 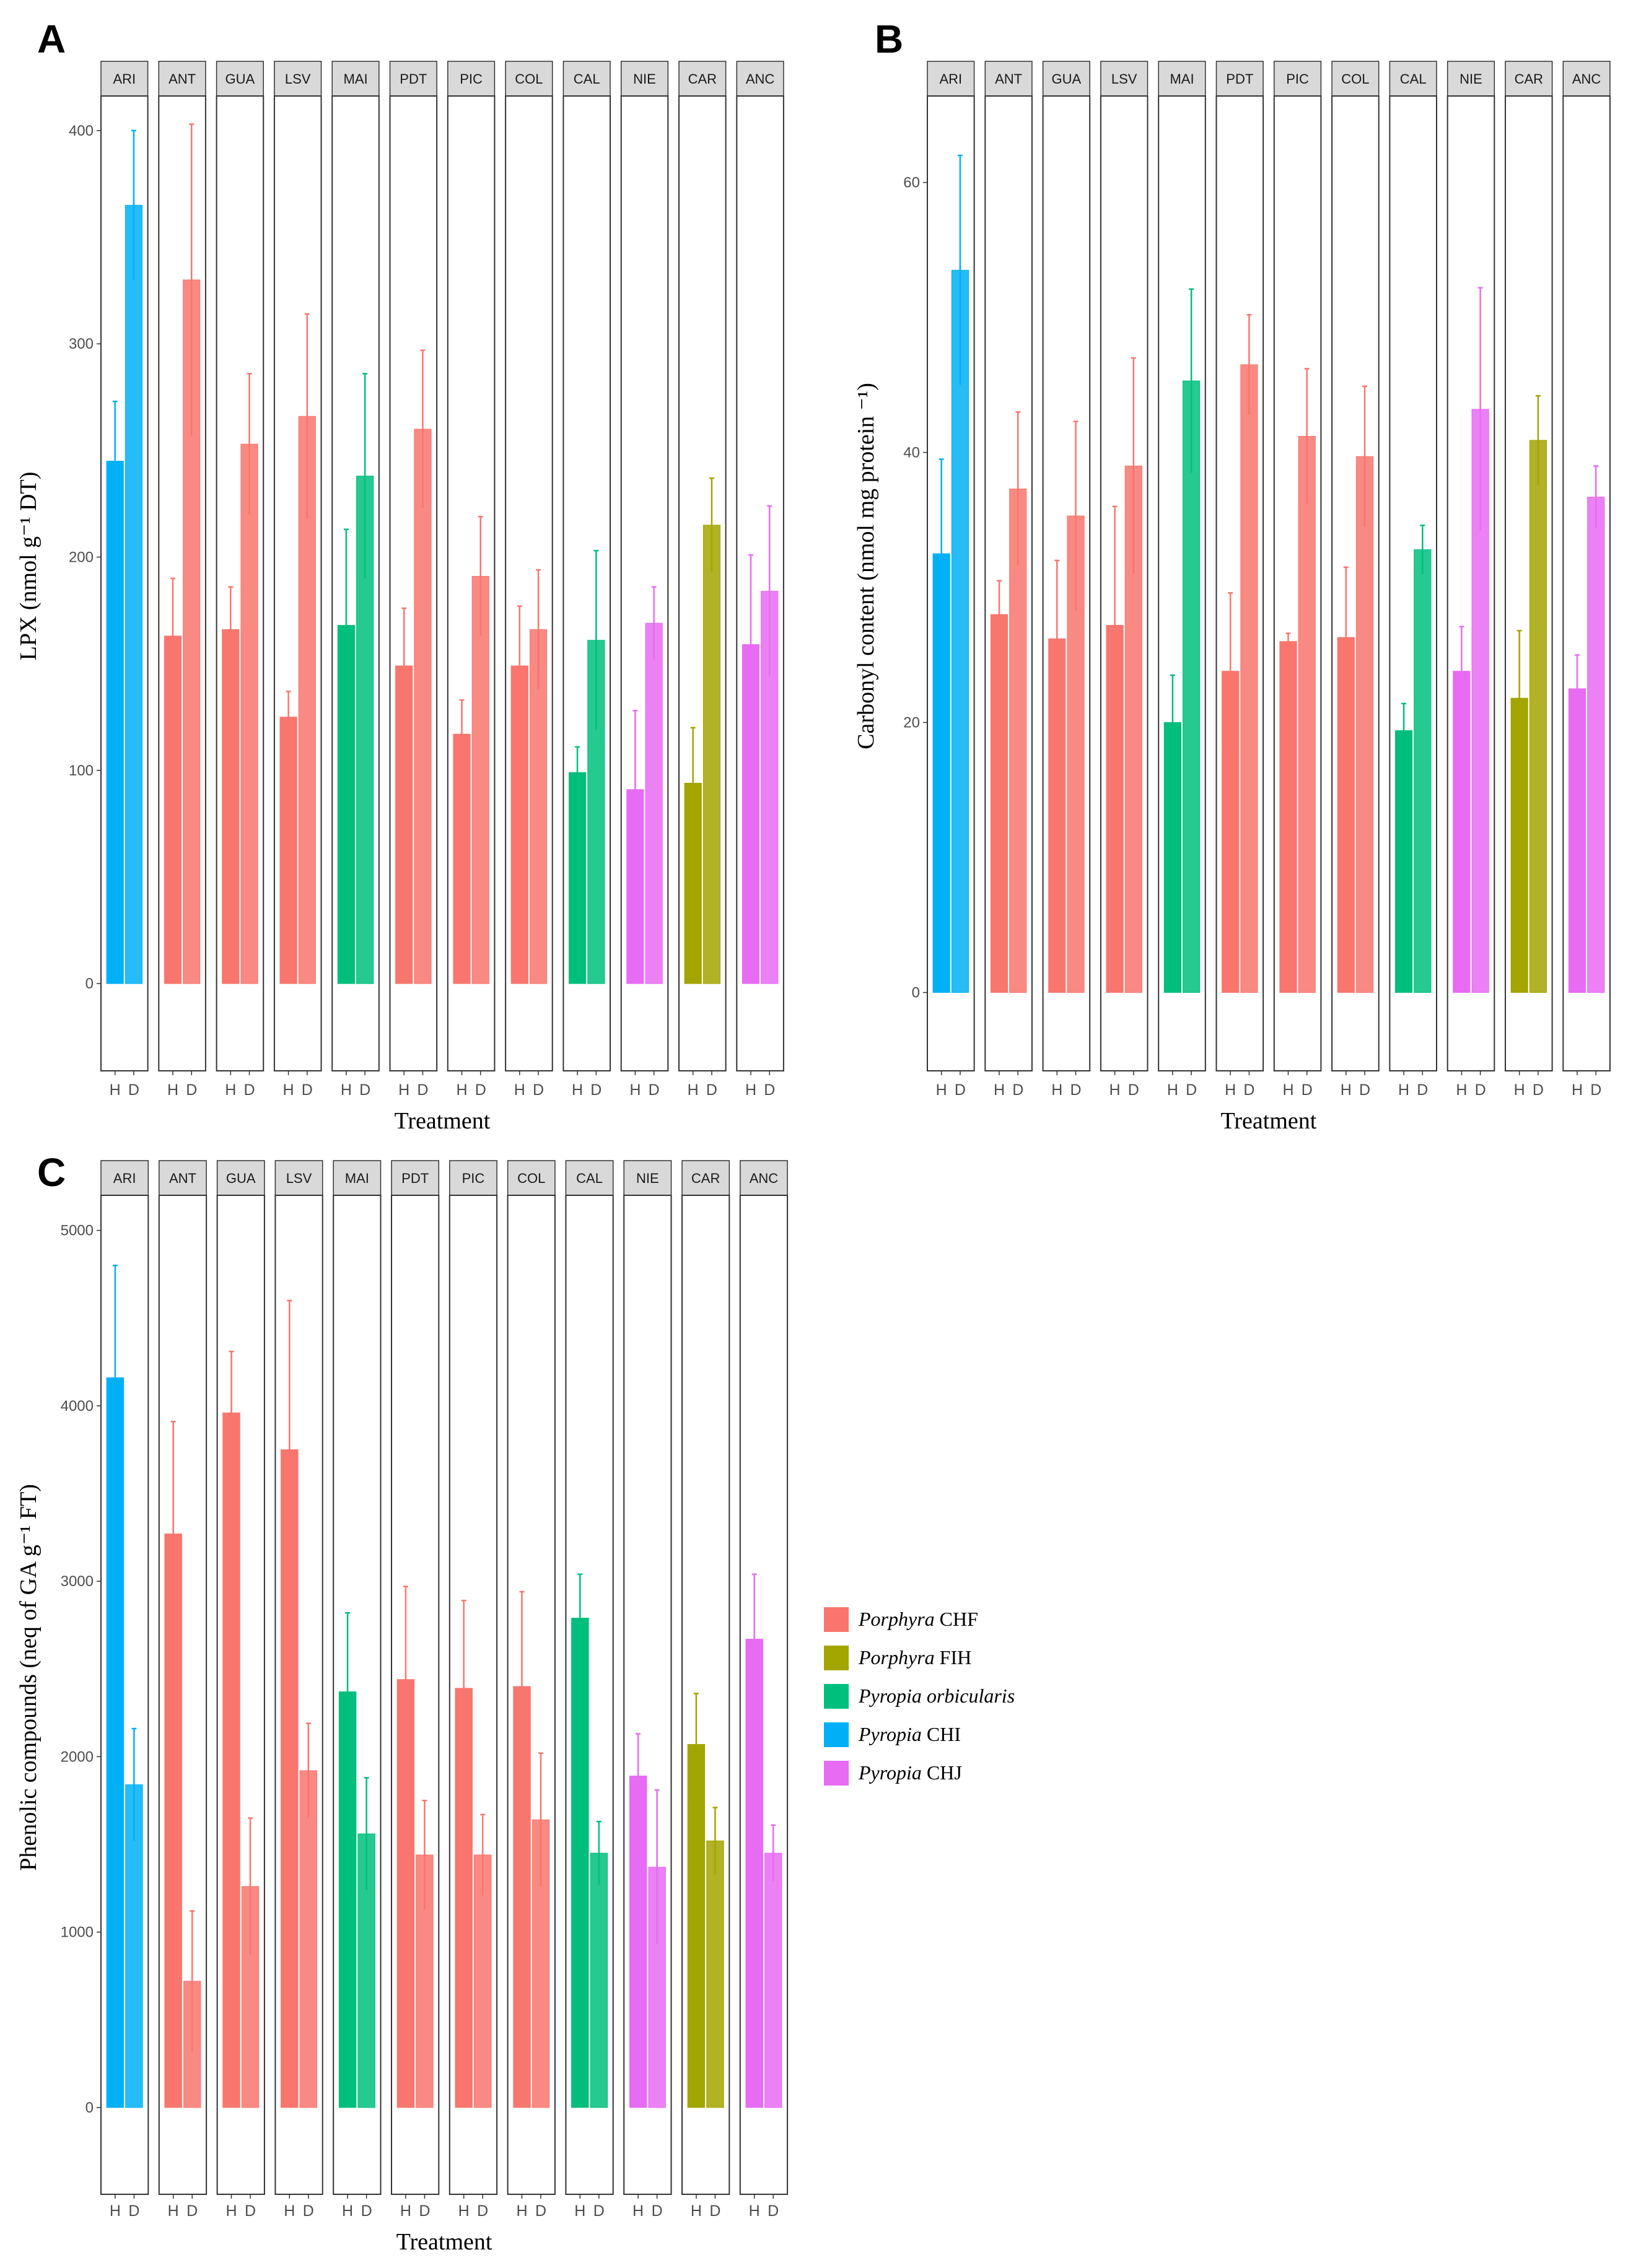 I want to click on y-tick-label: 3000, so click(x=77, y=1581).